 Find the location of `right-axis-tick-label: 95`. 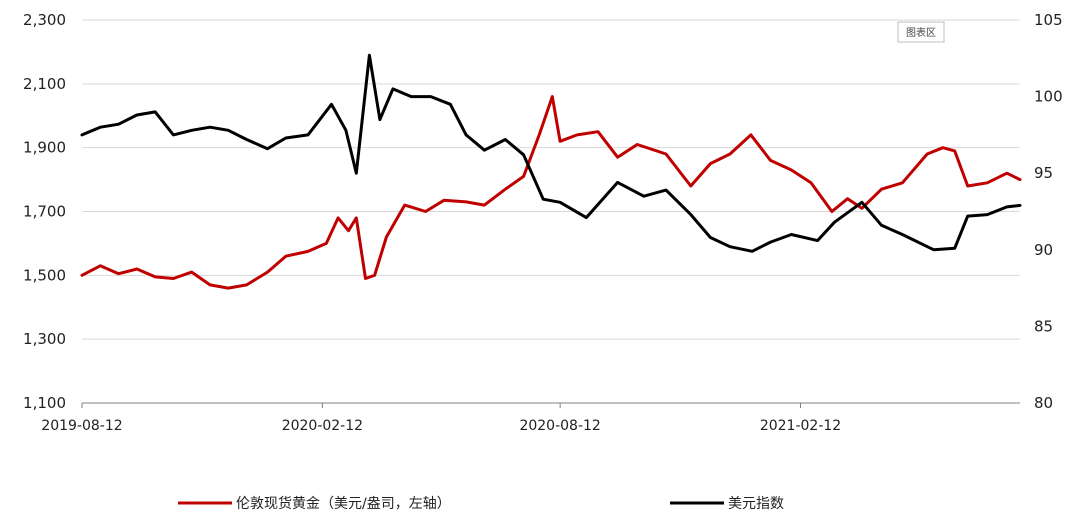

right-axis-tick-label: 95 is located at coordinates (1043, 173).